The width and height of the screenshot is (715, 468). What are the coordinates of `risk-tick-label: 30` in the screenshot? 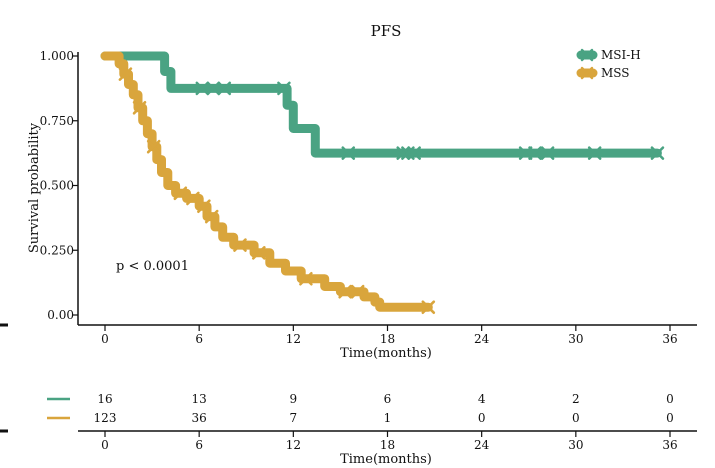 It's located at (575, 445).